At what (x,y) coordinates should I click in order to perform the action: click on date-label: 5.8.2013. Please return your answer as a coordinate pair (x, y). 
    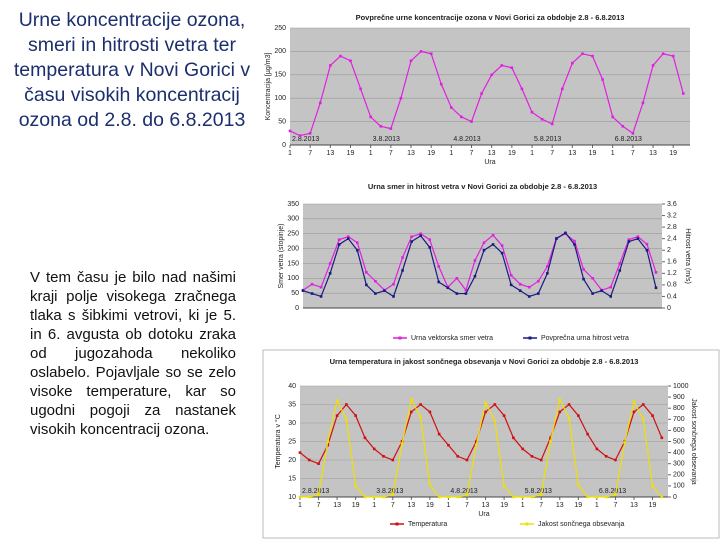
    Looking at the image, I should click on (538, 491).